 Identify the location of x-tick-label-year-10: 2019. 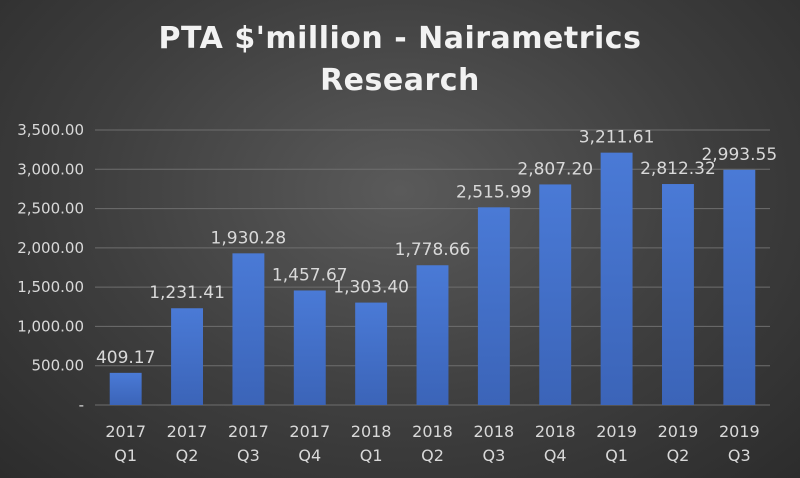
(739, 431).